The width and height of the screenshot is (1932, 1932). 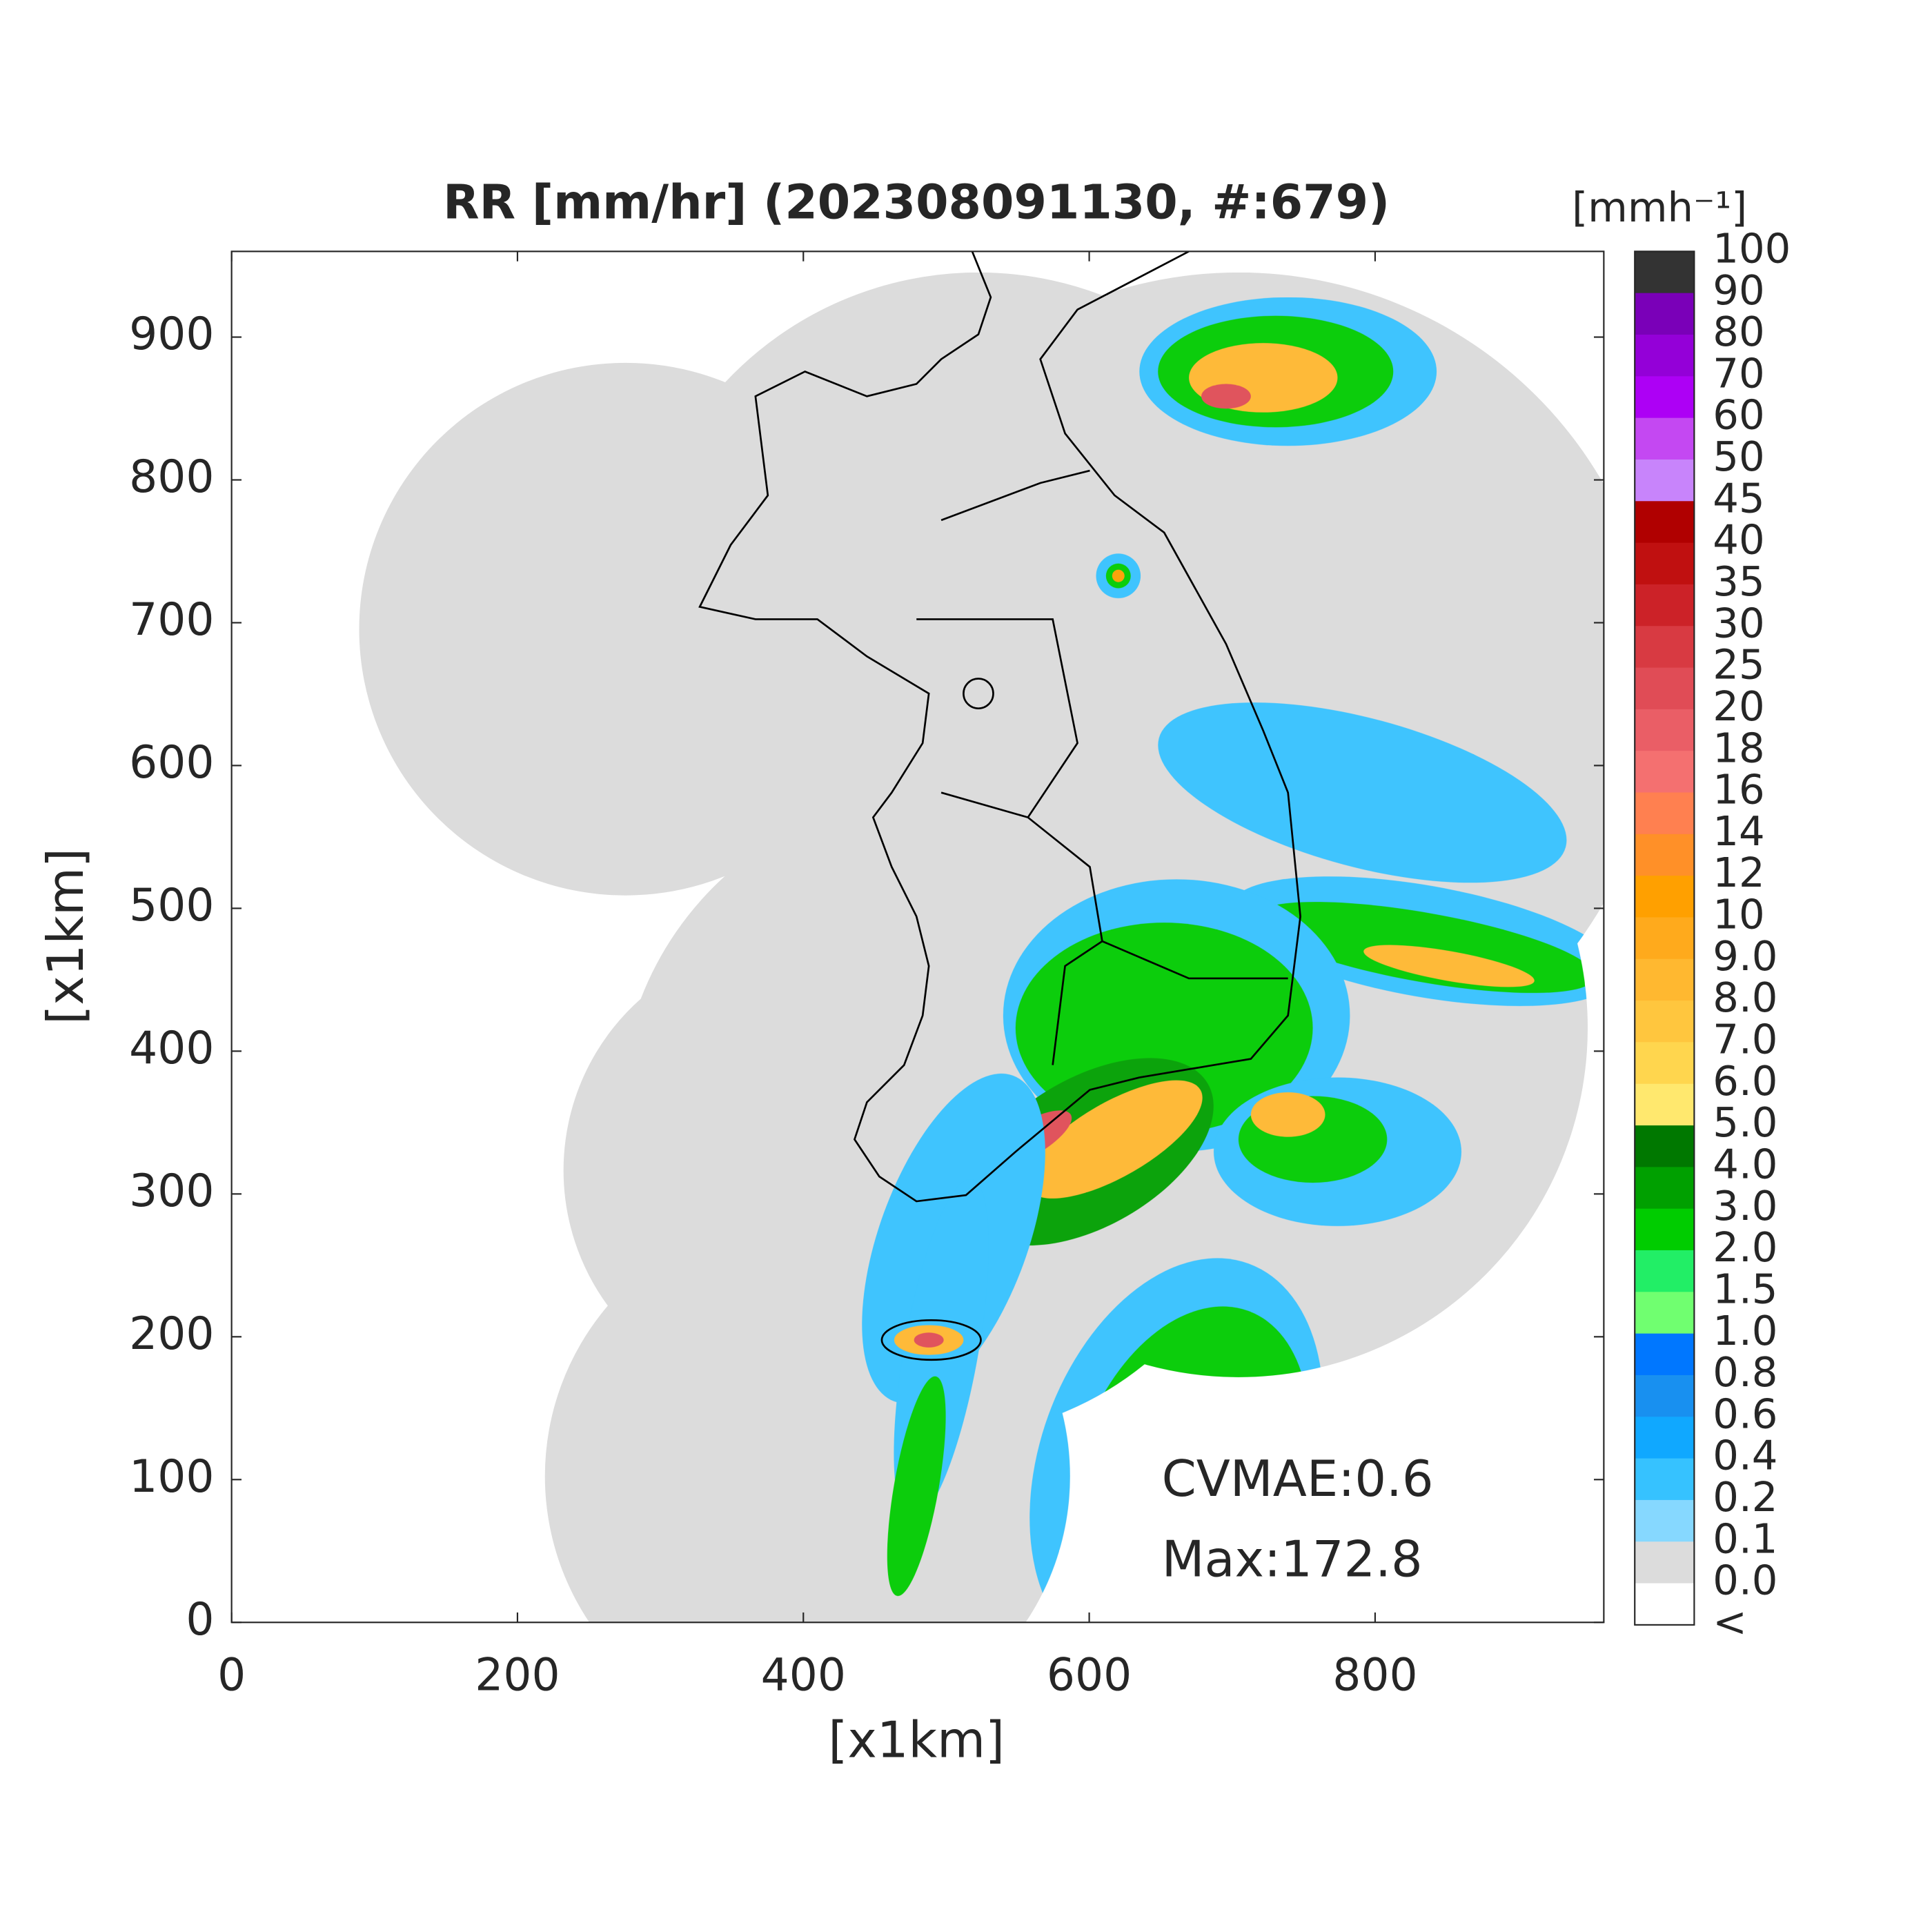 I want to click on colorbar-level: 45, so click(x=1738, y=498).